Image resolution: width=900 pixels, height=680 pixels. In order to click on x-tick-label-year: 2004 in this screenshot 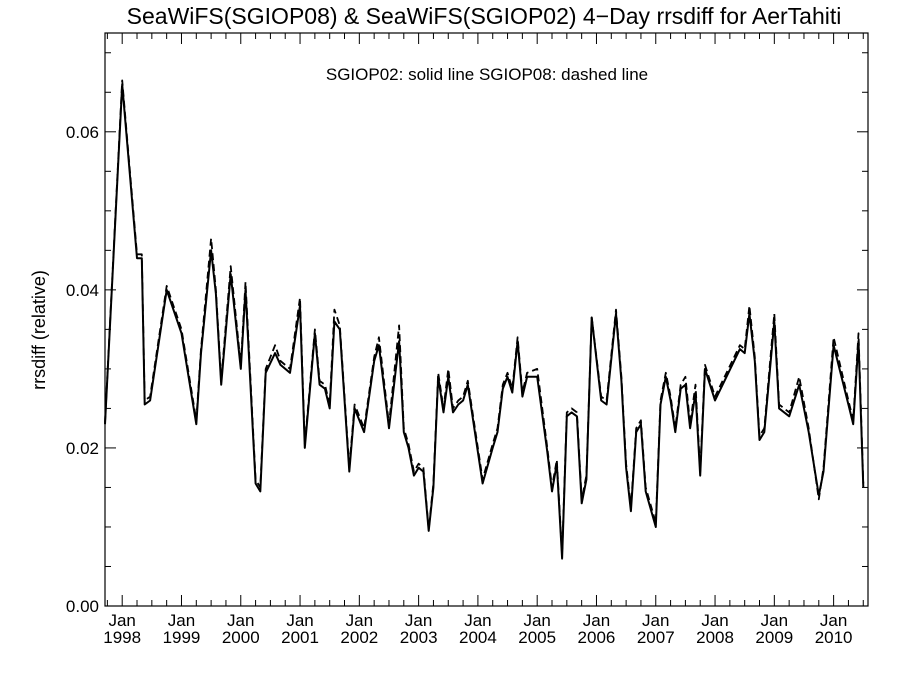, I will do `click(478, 637)`.